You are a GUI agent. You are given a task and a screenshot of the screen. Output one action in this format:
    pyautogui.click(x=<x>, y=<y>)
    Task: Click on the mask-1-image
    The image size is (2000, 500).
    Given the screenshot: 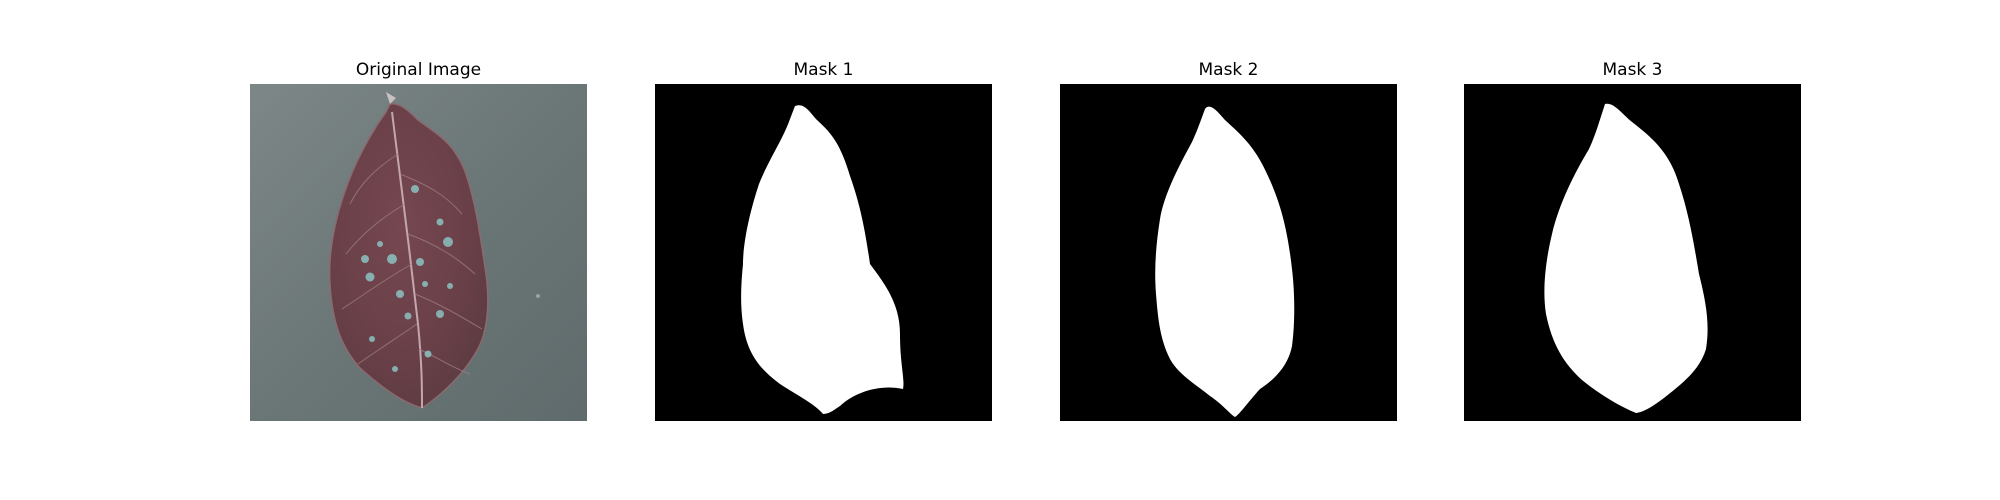 What is the action you would take?
    pyautogui.click(x=823, y=252)
    